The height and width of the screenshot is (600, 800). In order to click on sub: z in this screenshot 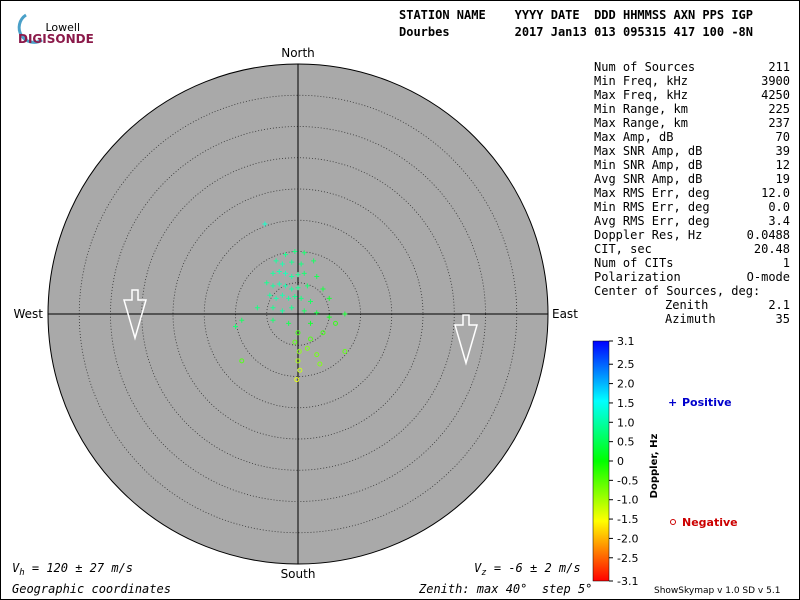, I will do `click(483, 573)`.